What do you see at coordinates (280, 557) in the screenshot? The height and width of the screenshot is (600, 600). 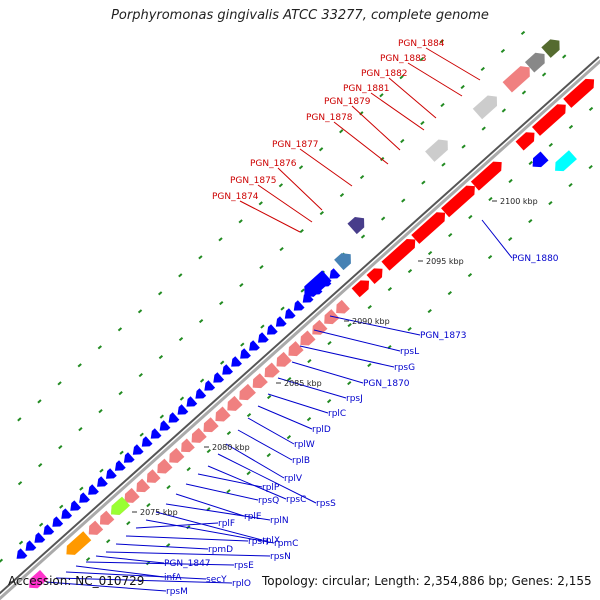 I see `gene-label-side: rpsN` at bounding box center [280, 557].